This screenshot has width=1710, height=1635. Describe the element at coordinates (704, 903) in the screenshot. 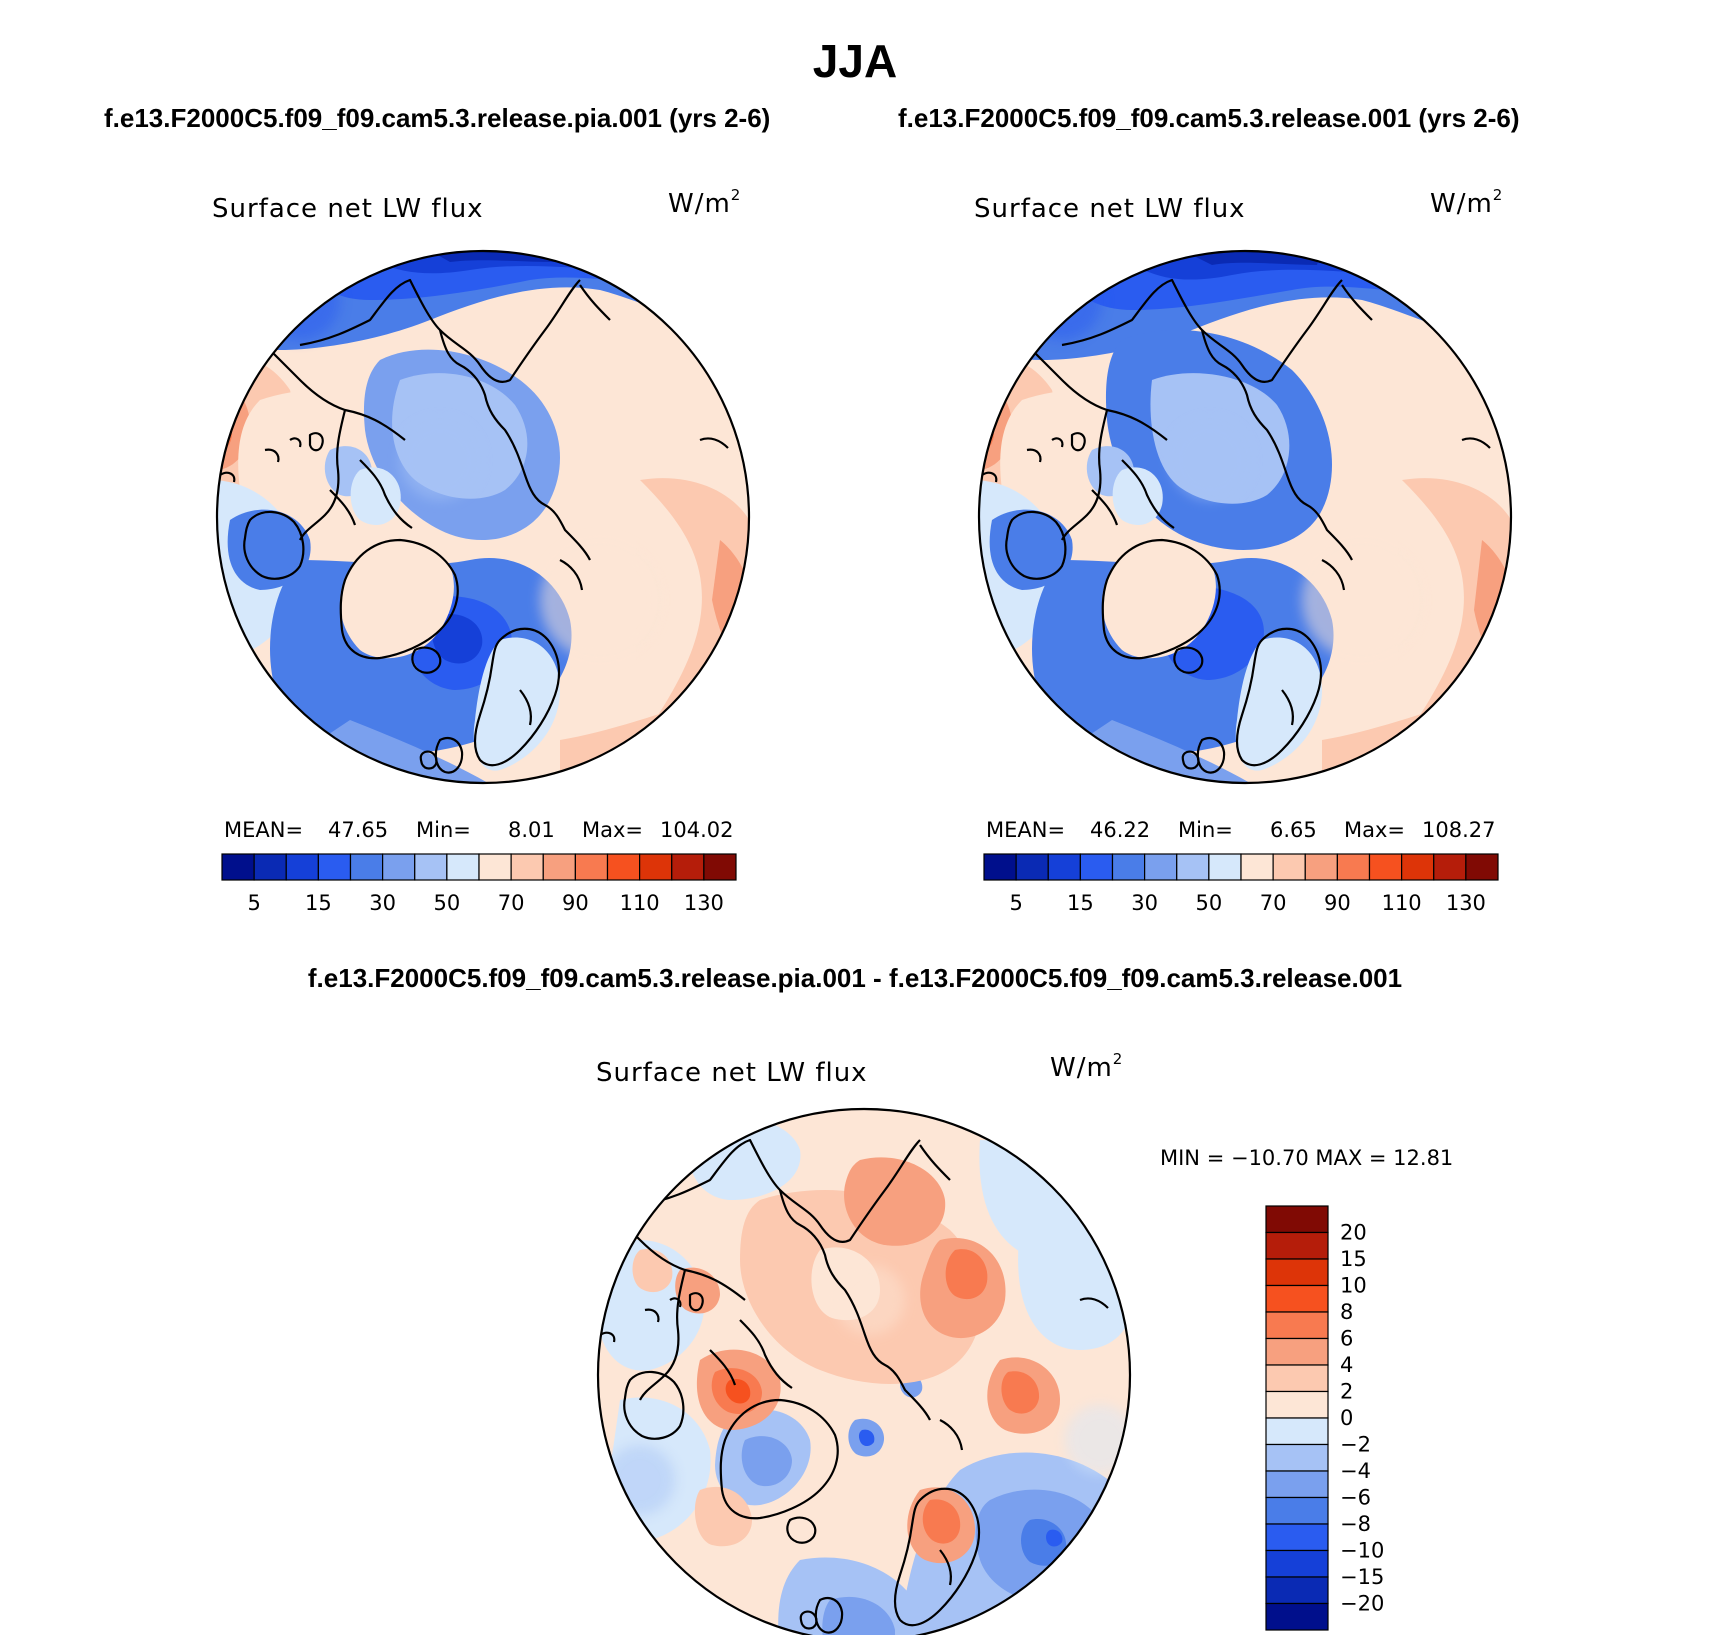

I see `left-colorbar-tick-label: 130` at that location.